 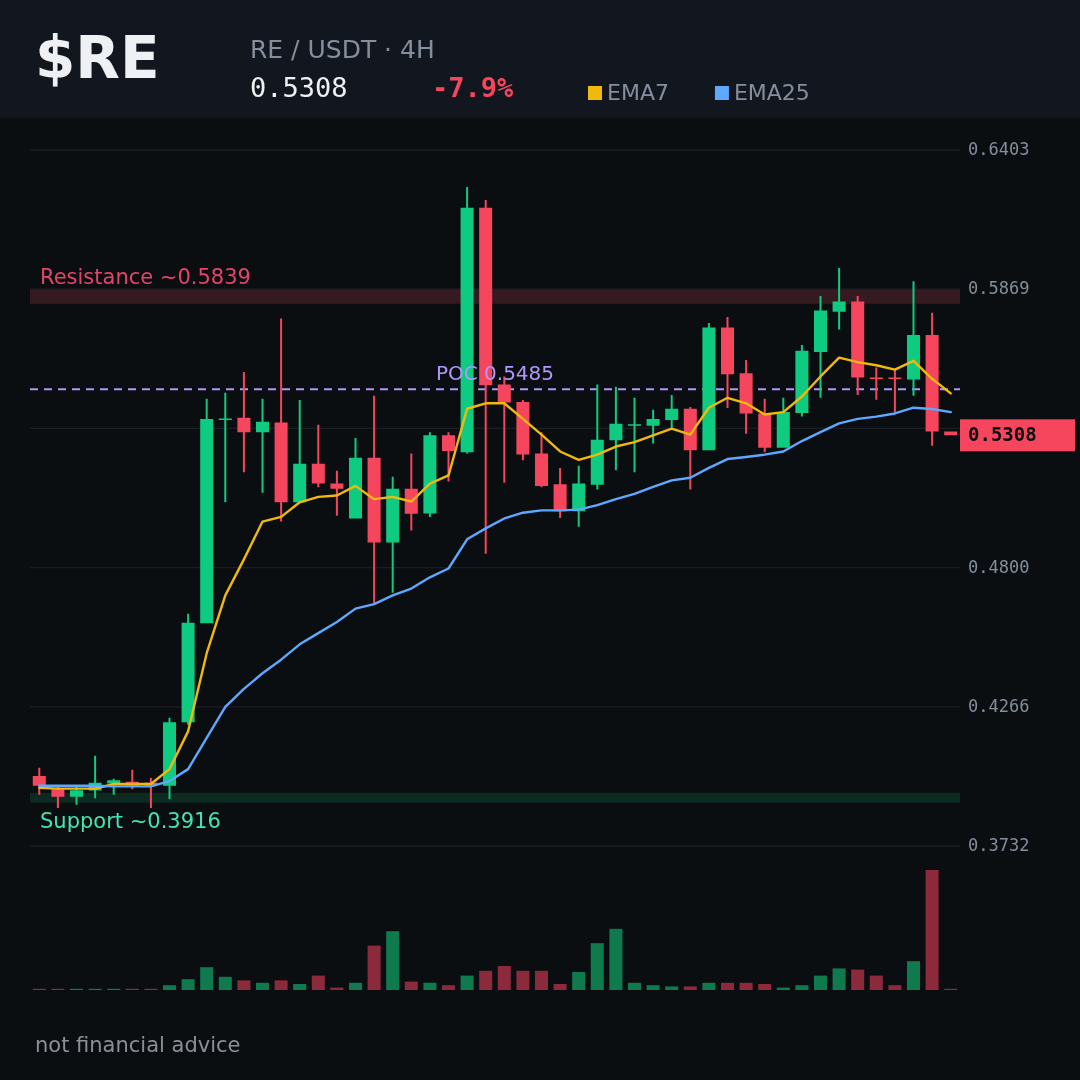 What do you see at coordinates (999, 566) in the screenshot?
I see `y-tick-label: 0.4800` at bounding box center [999, 566].